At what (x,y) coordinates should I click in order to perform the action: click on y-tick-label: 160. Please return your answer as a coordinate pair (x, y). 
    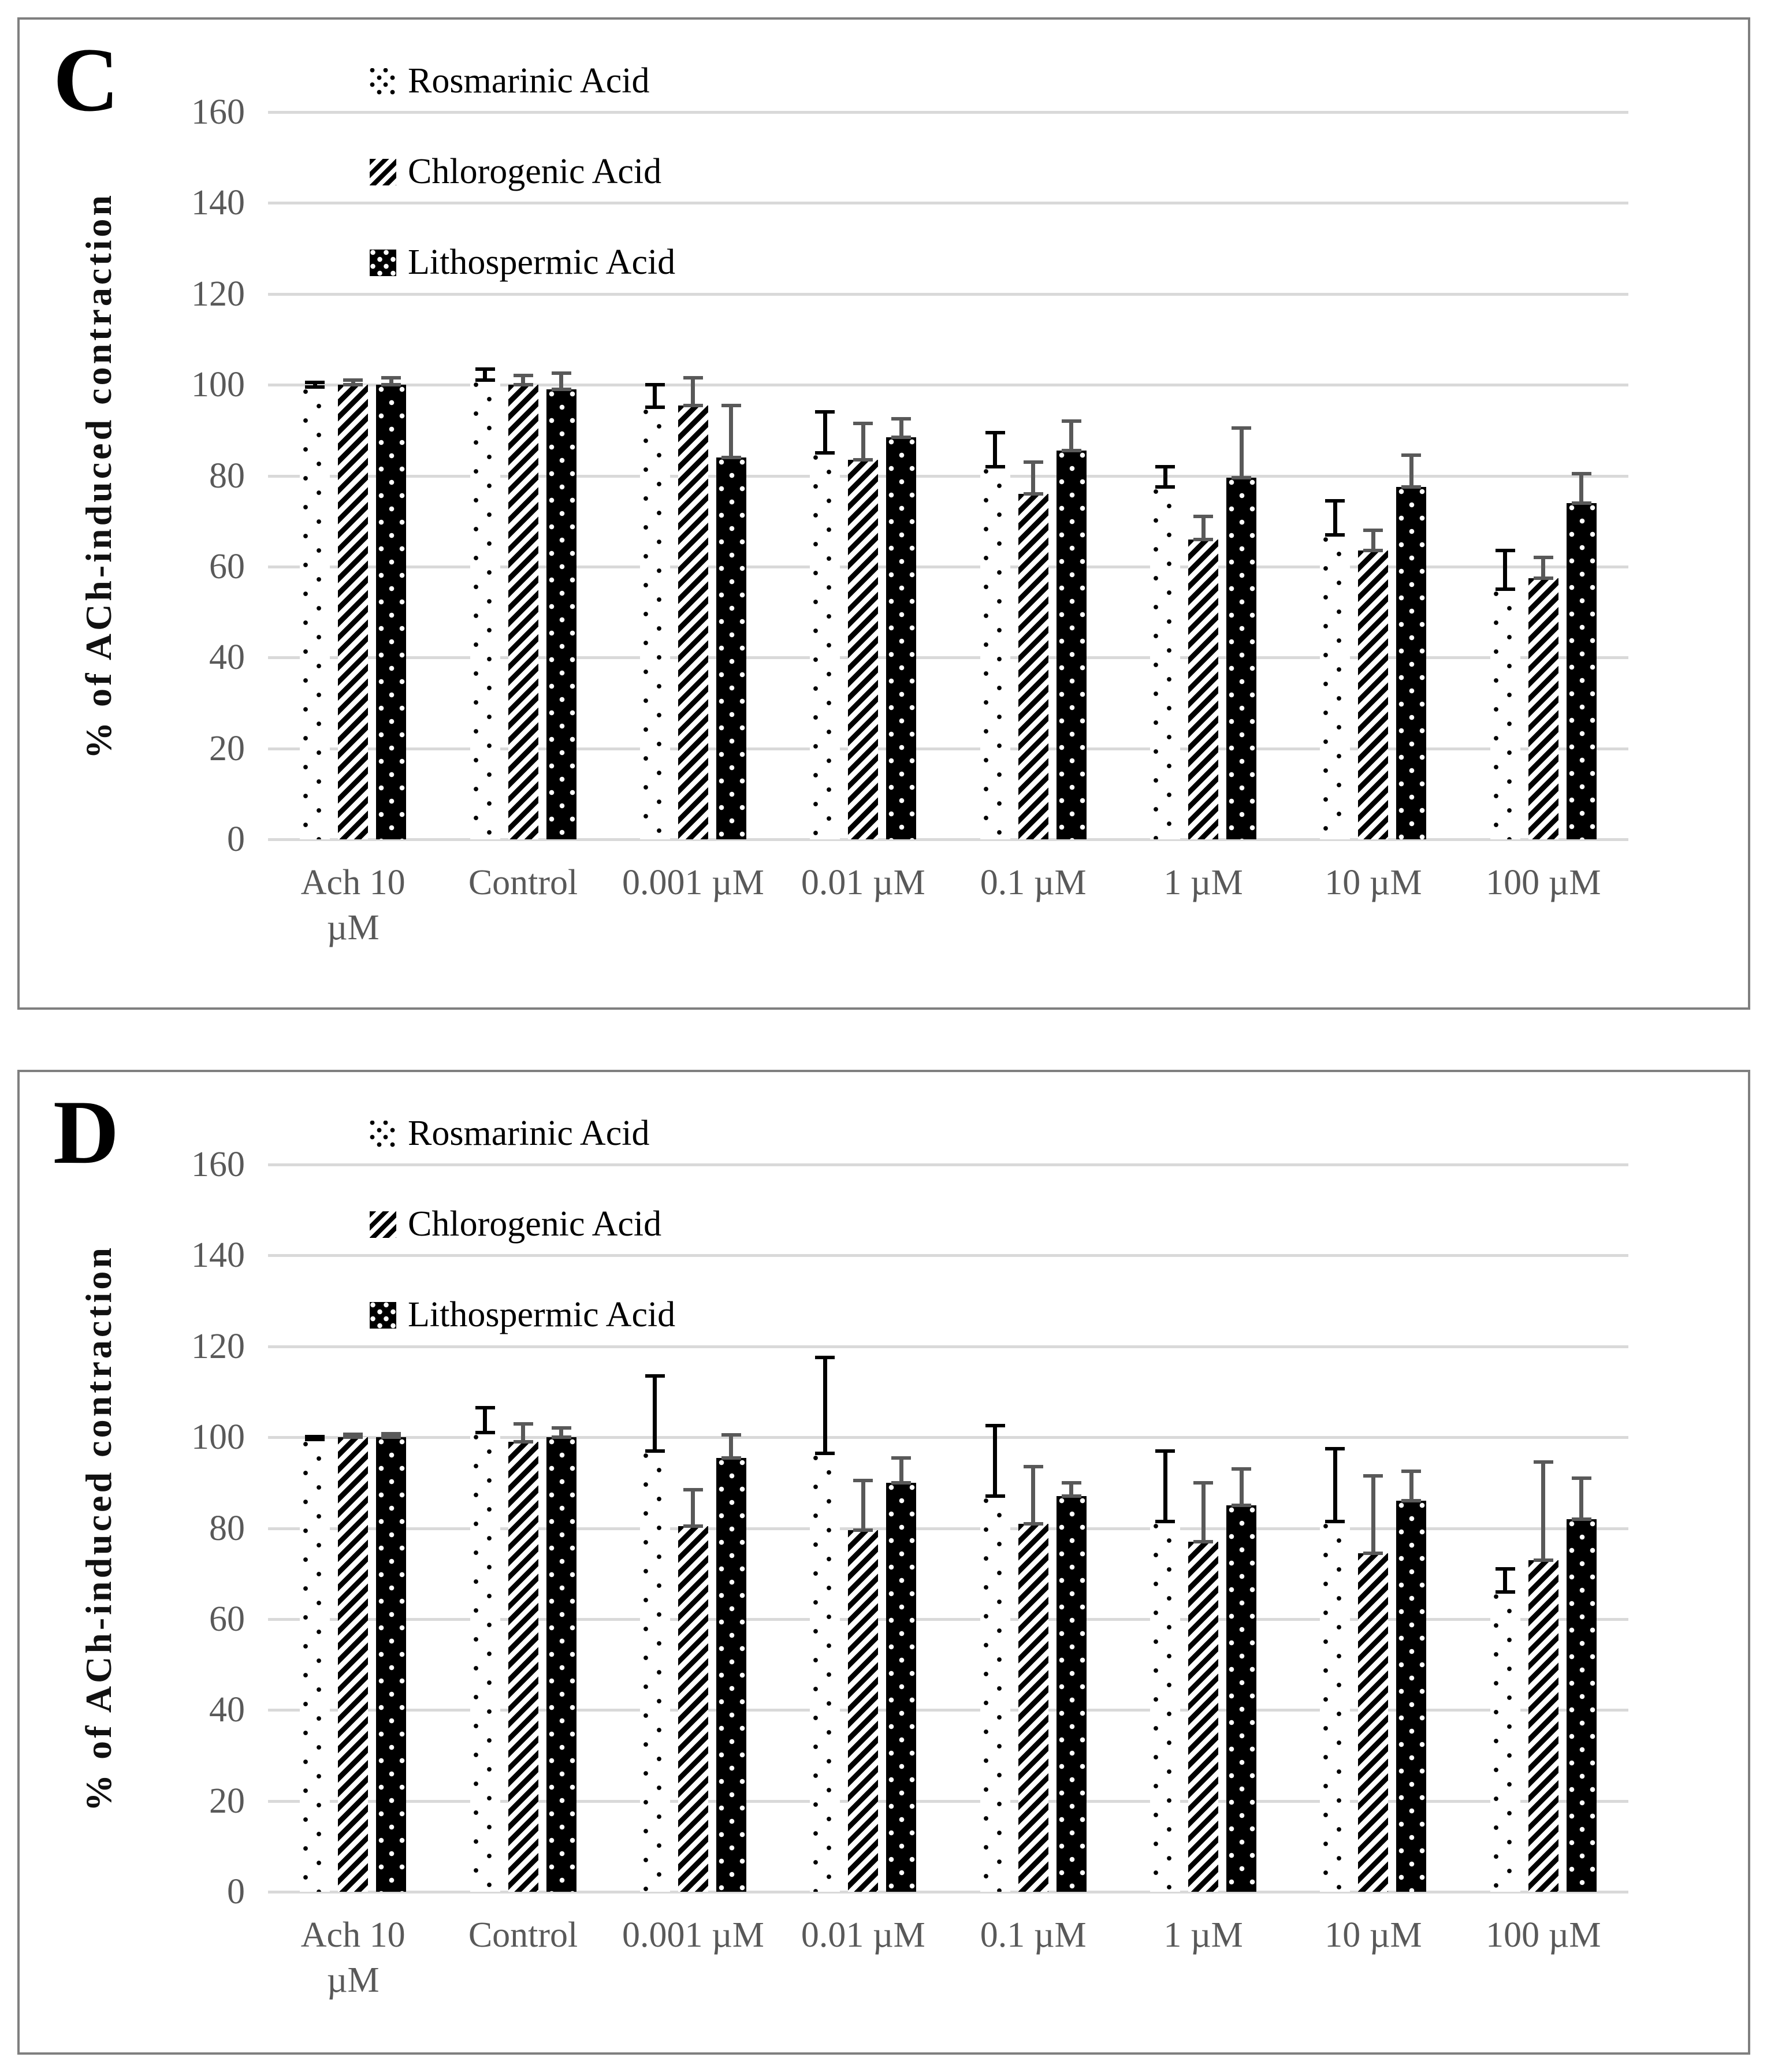
    Looking at the image, I should click on (218, 1164).